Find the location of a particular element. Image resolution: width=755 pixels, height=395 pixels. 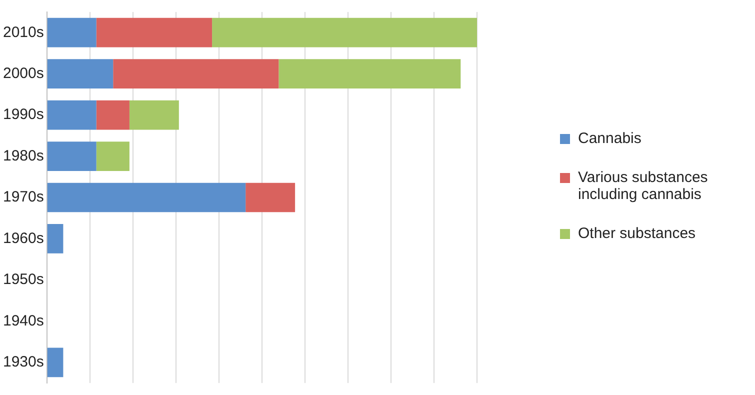

y-tick-label: 1960s is located at coordinates (23, 238).